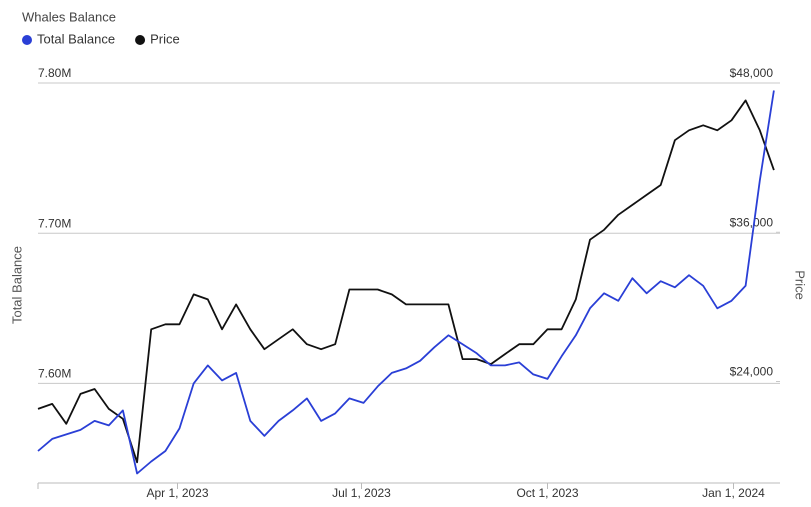 This screenshot has height=507, width=811. I want to click on x-tick-label: Oct 1, 2023, so click(547, 493).